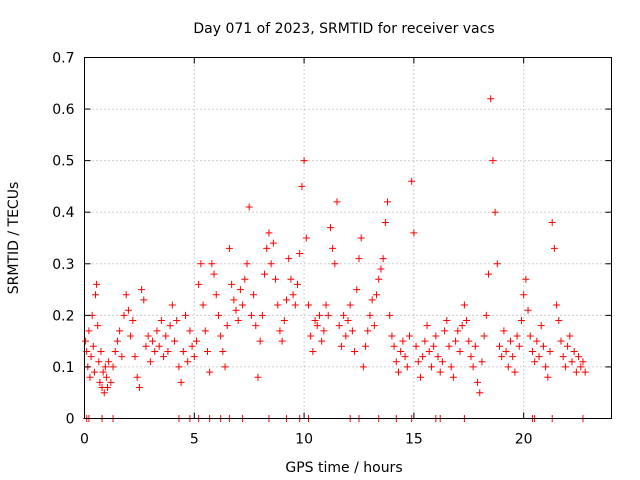 This screenshot has width=640, height=480. What do you see at coordinates (524, 440) in the screenshot?
I see `x-tick-label: 20` at bounding box center [524, 440].